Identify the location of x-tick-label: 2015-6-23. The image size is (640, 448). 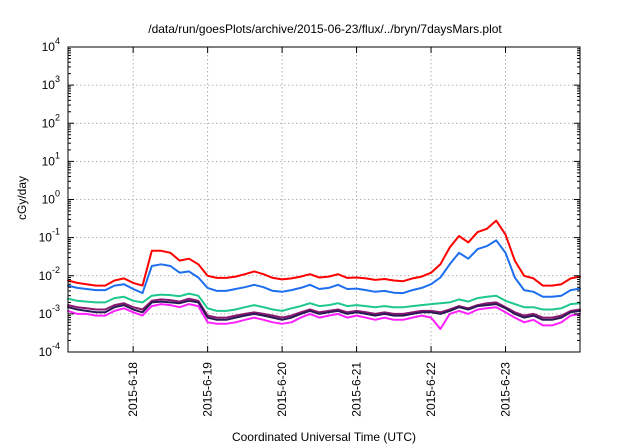
(506, 389).